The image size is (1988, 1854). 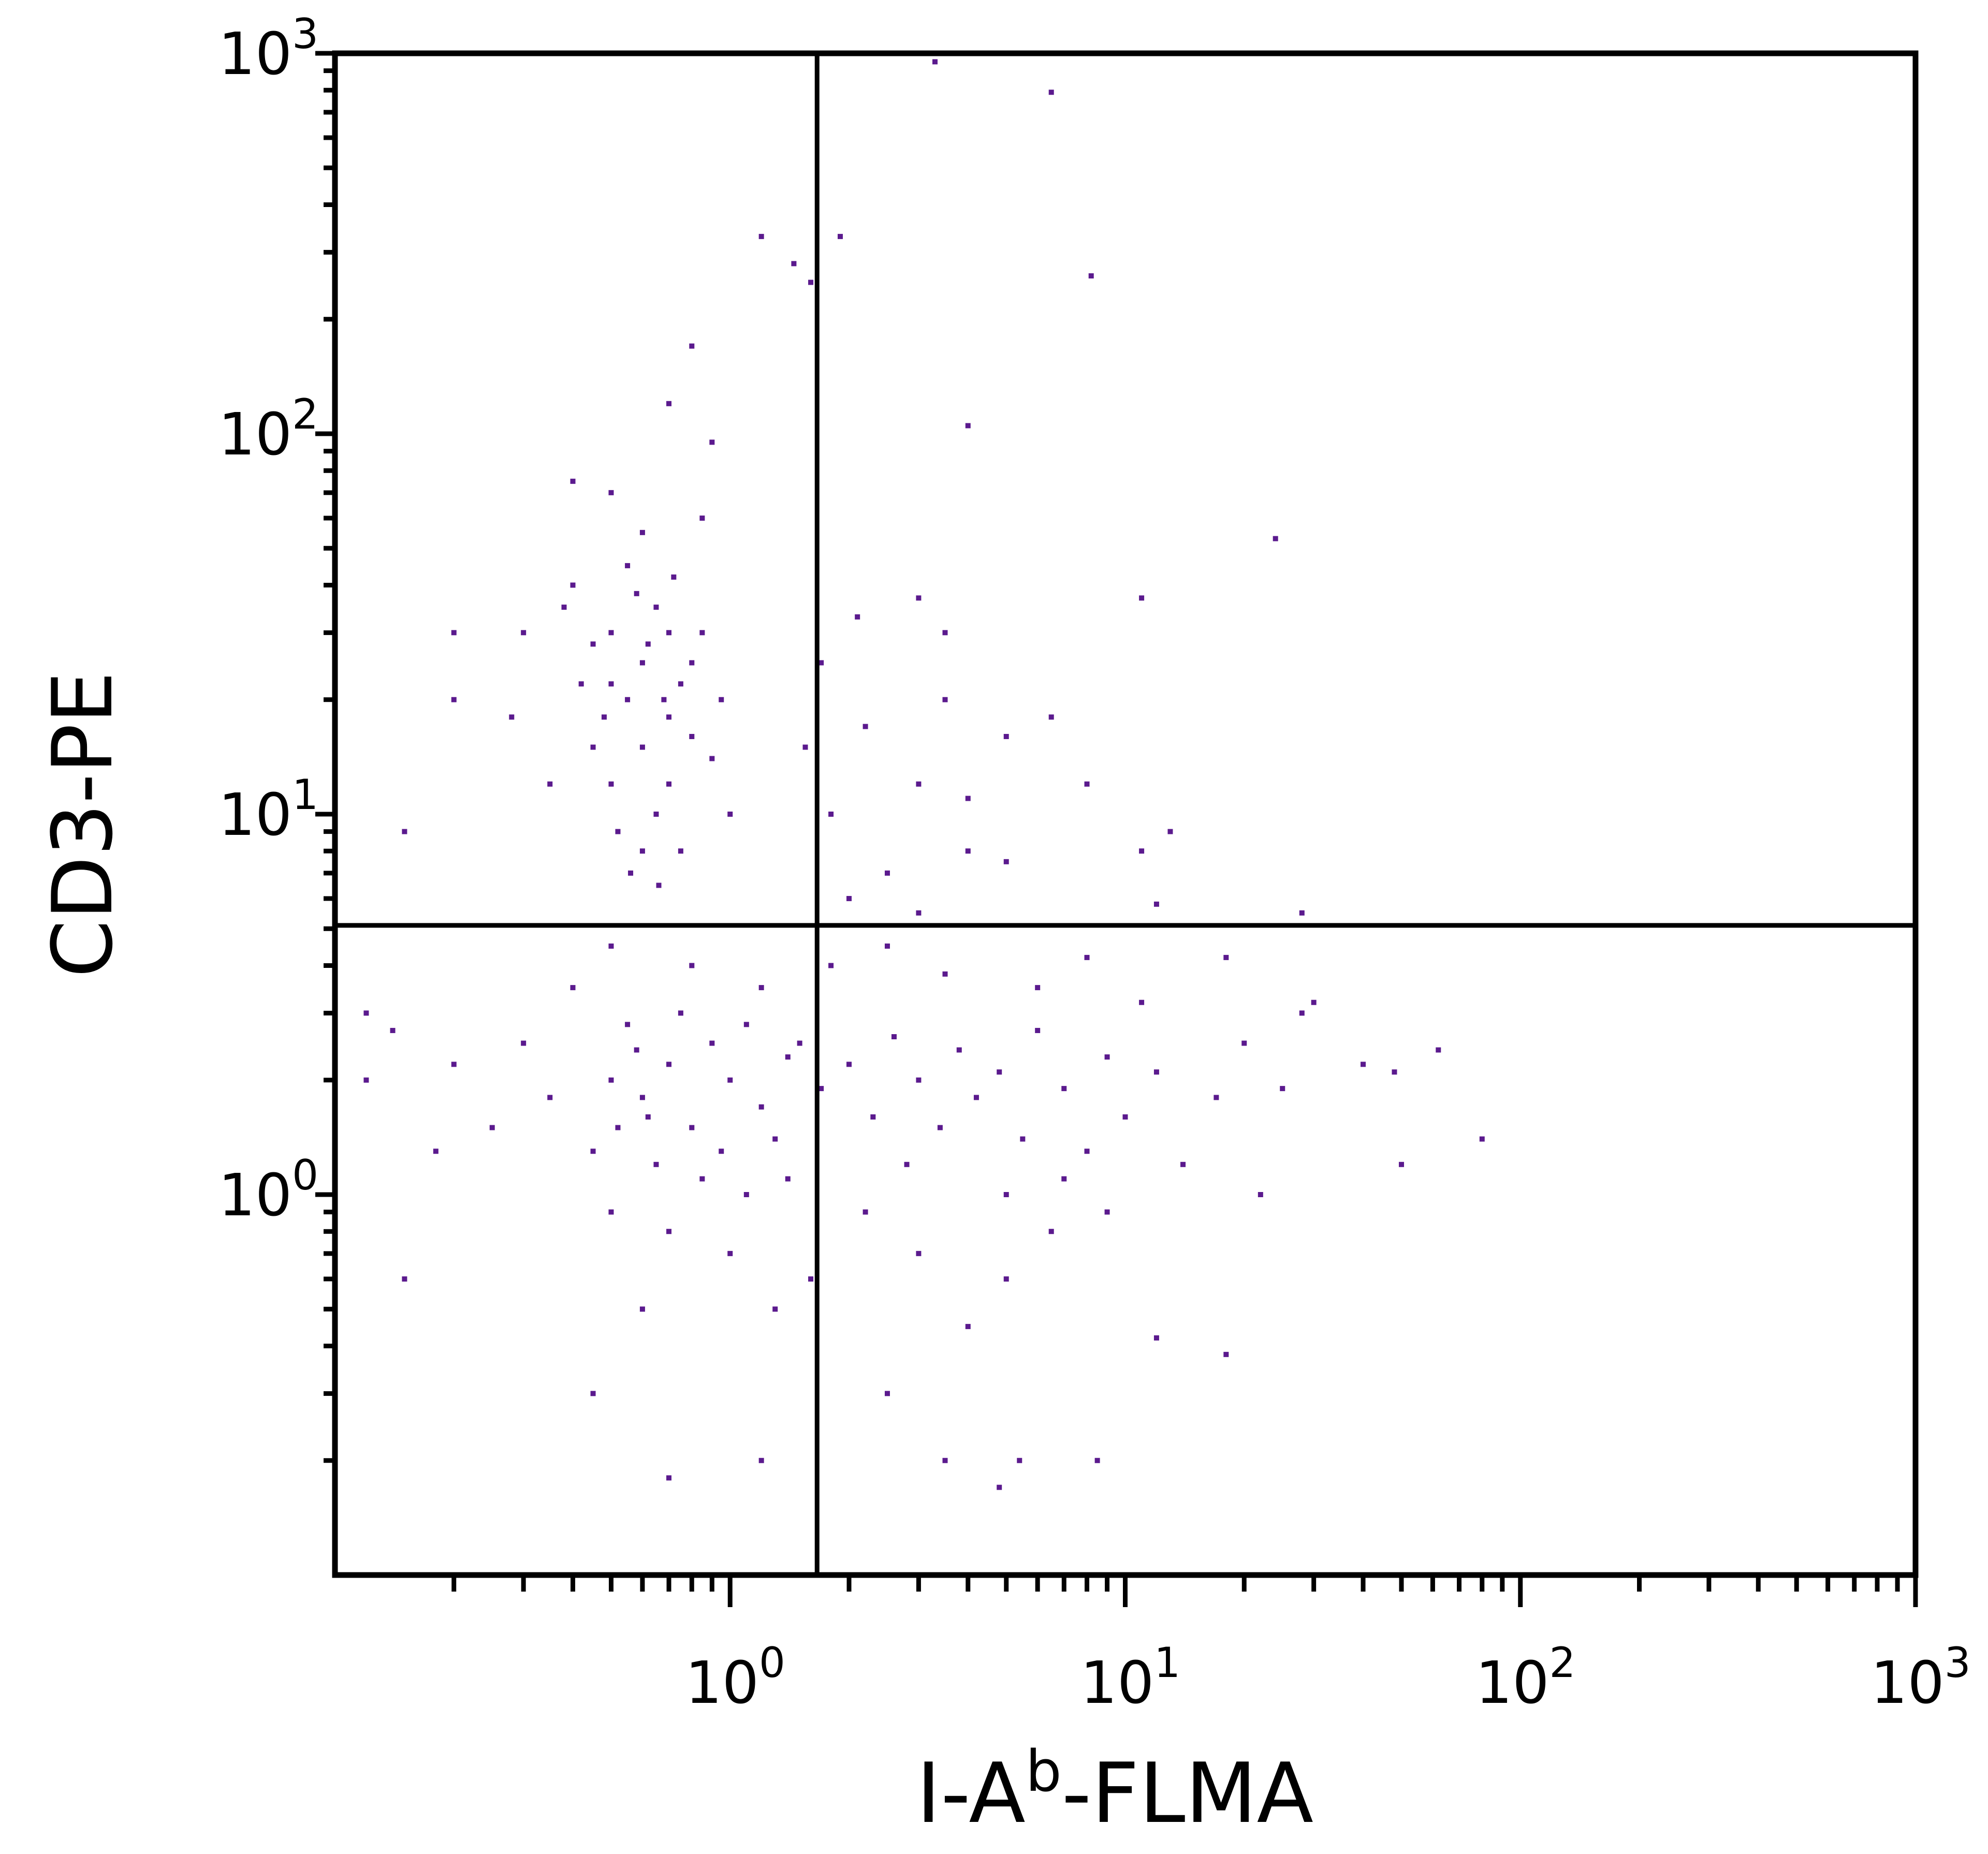 I want to click on x-title-part: I-A, so click(x=971, y=1794).